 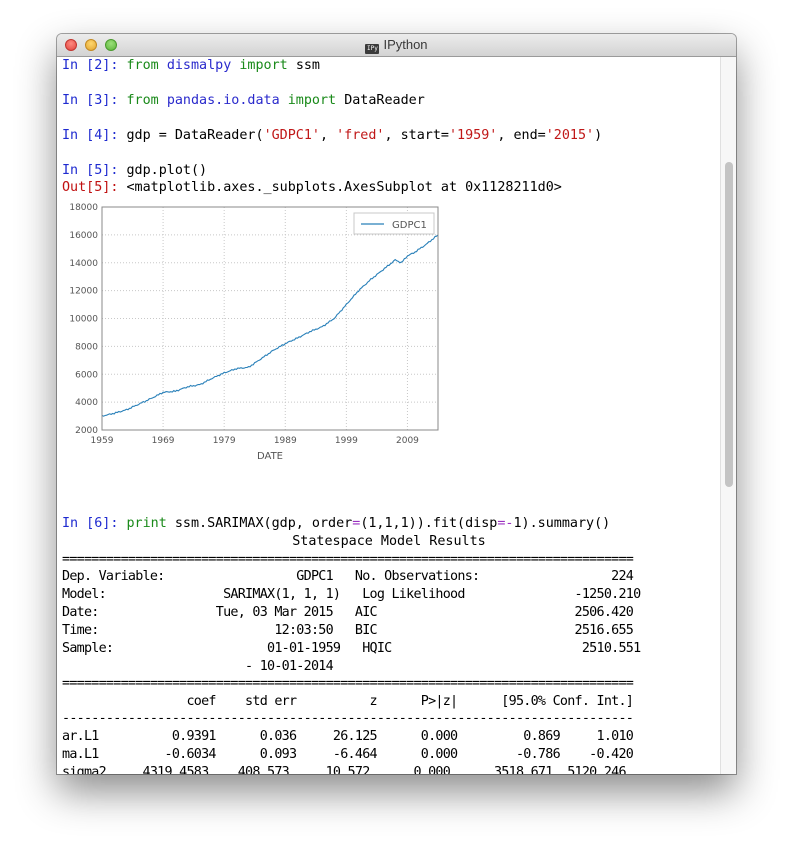 I want to click on y-tick-label: 4000, so click(x=86, y=403).